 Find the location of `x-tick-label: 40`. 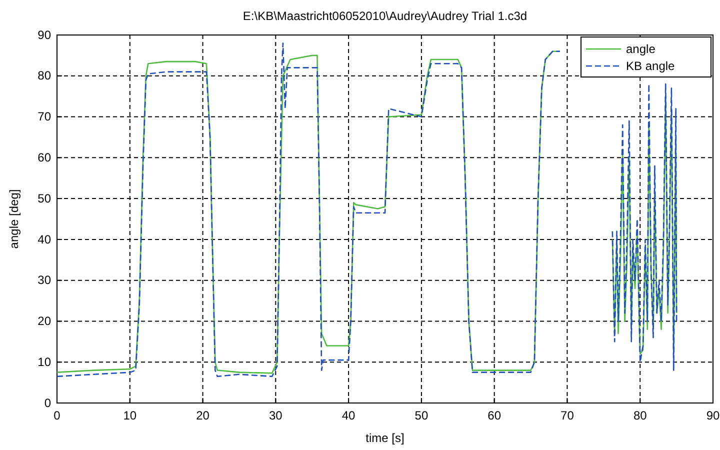

x-tick-label: 40 is located at coordinates (349, 415).